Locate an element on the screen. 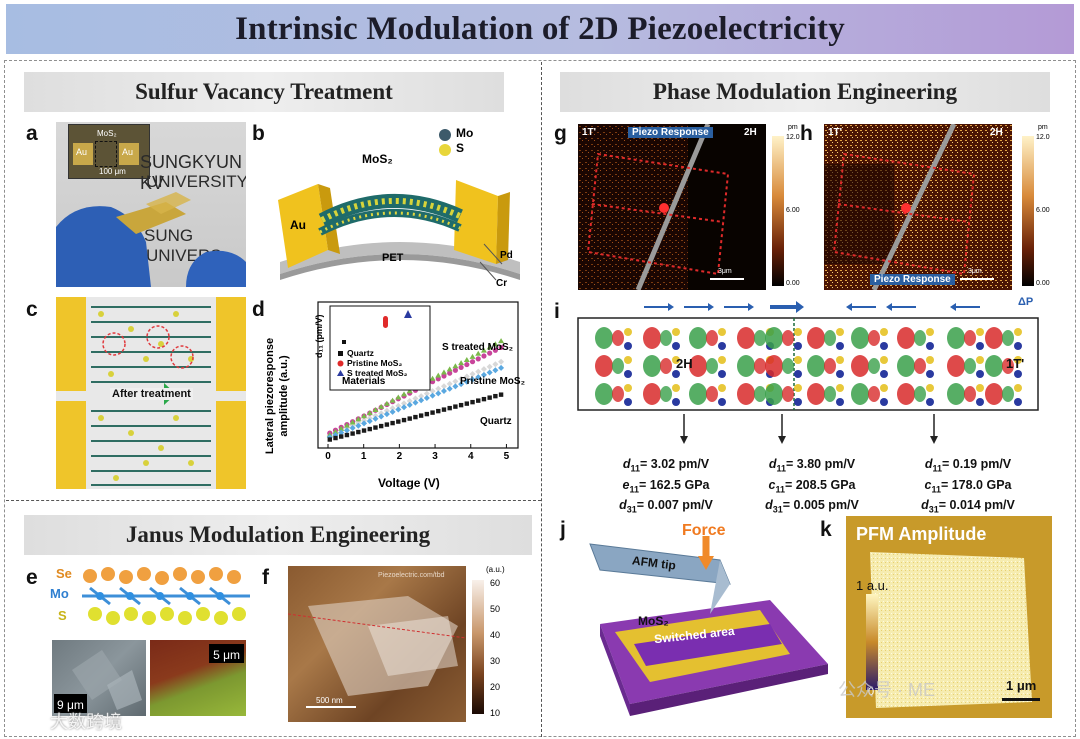  au-label-right: Au is located at coordinates (128, 152).